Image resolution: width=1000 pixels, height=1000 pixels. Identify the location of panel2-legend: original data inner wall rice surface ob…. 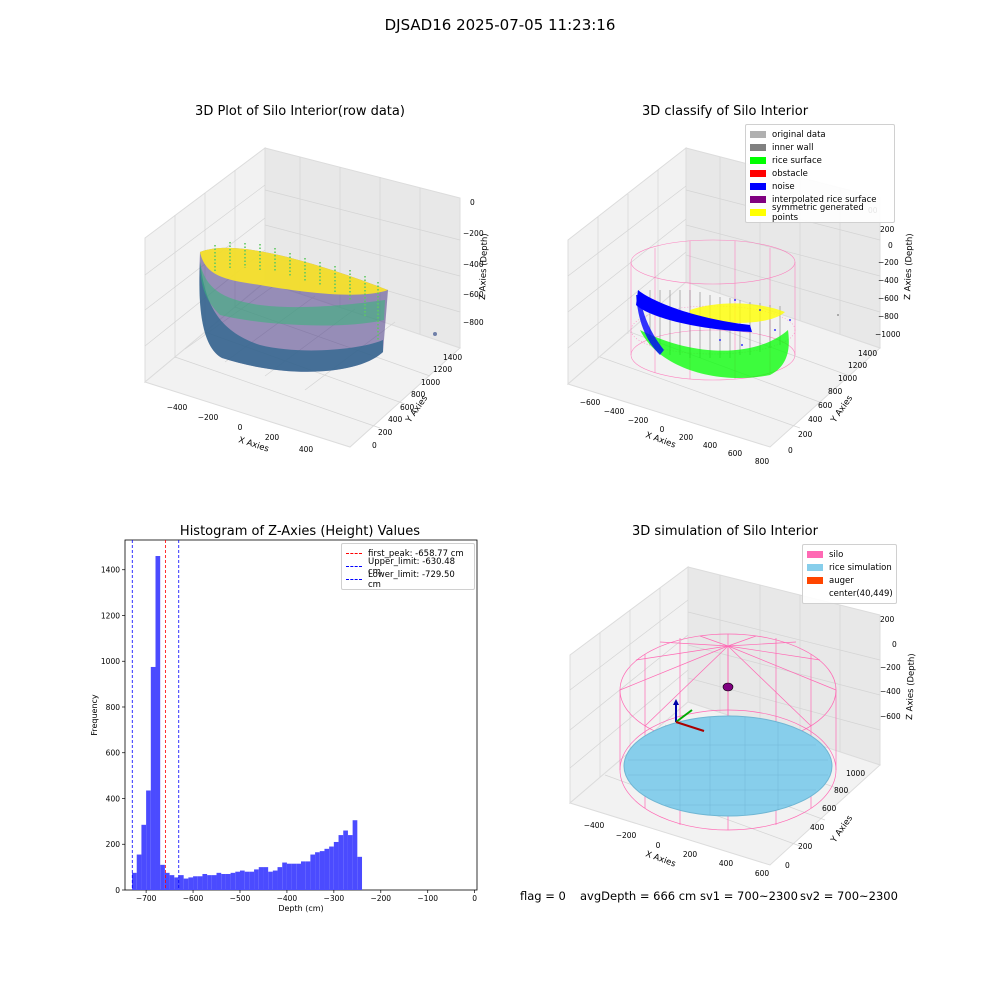
(820, 173).